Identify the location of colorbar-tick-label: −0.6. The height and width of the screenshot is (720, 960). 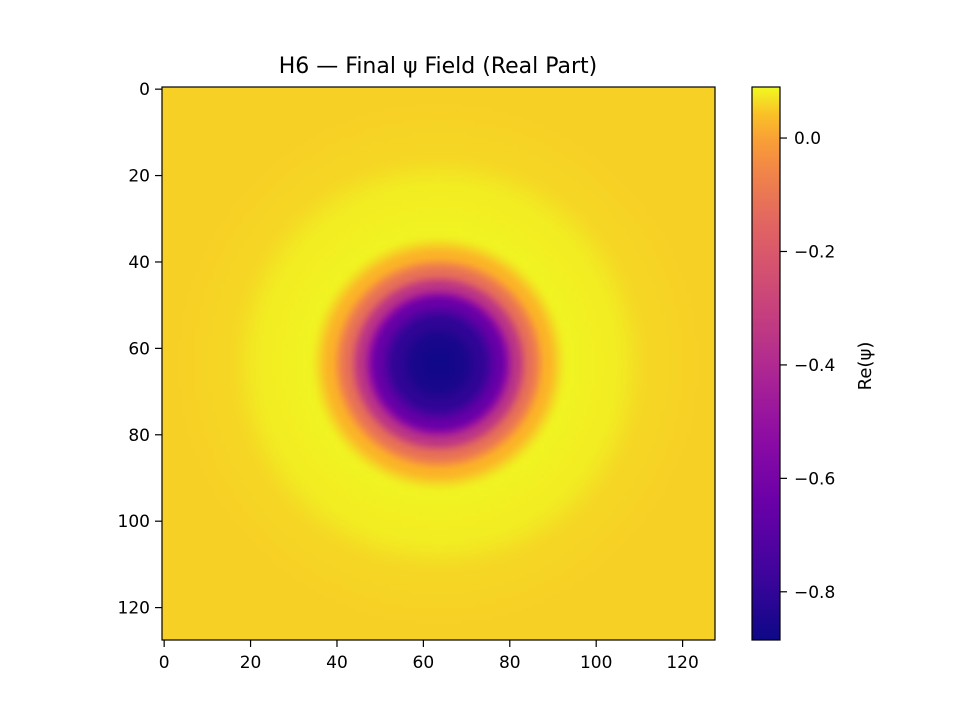
(814, 479).